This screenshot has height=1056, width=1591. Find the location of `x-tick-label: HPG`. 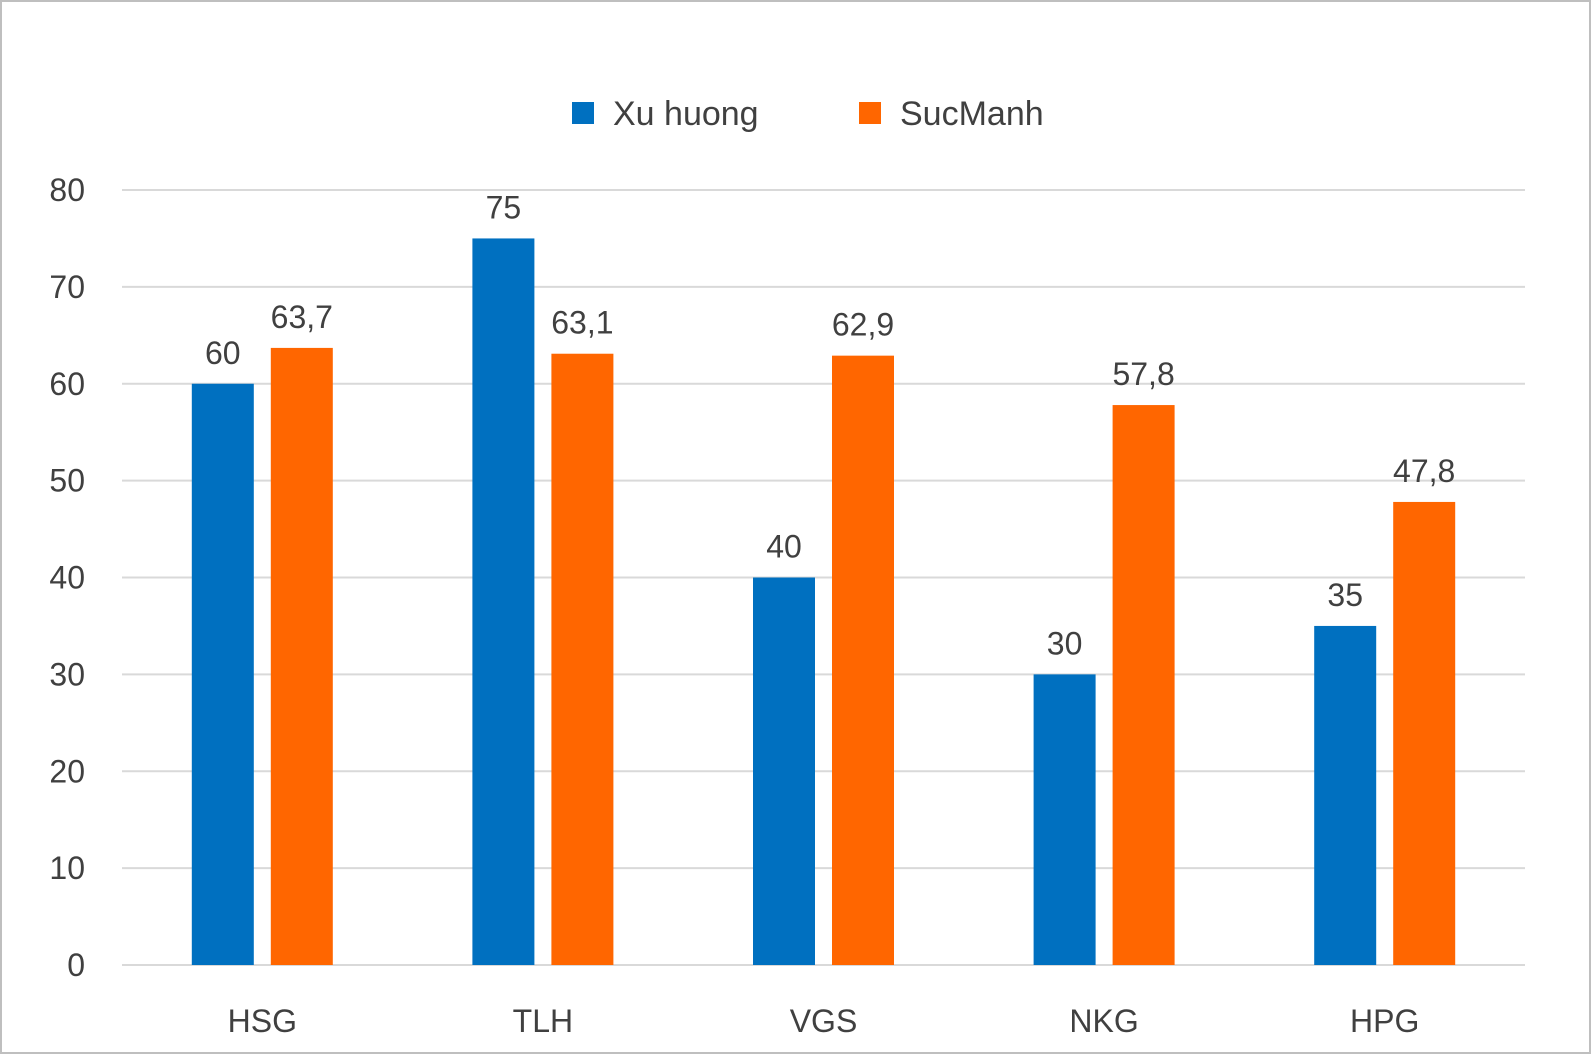

x-tick-label: HPG is located at coordinates (1384, 1021).